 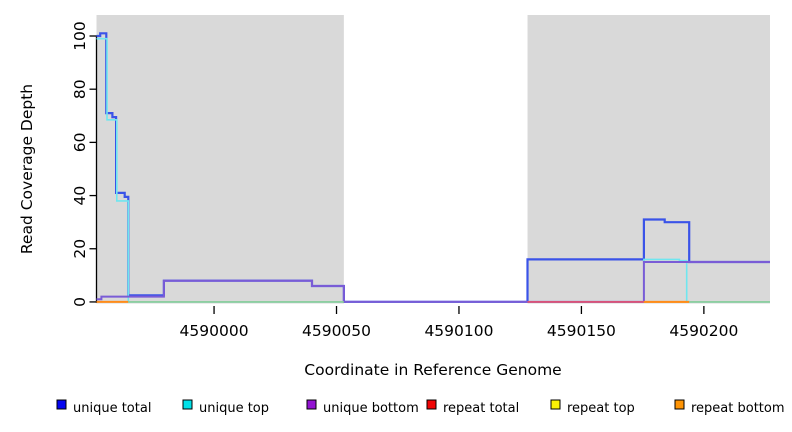 What do you see at coordinates (80, 36) in the screenshot?
I see `y-tick-label: 100` at bounding box center [80, 36].